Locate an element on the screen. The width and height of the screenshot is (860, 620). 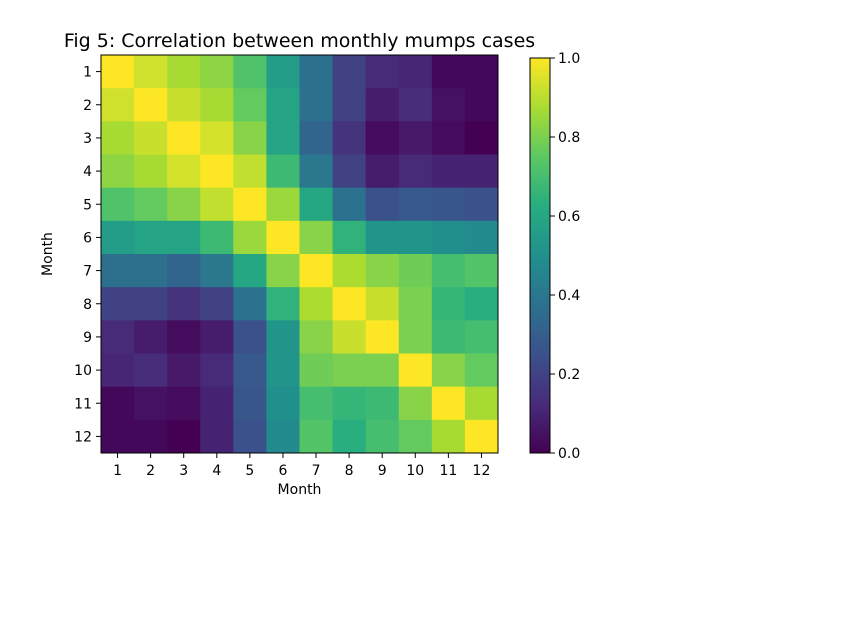
y-tick-label: 7 is located at coordinates (87, 272).